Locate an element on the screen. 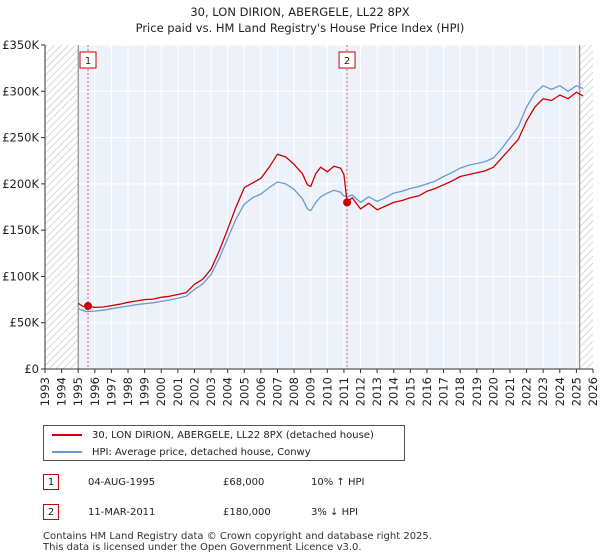  y-tick-label: £150K is located at coordinates (20, 230).